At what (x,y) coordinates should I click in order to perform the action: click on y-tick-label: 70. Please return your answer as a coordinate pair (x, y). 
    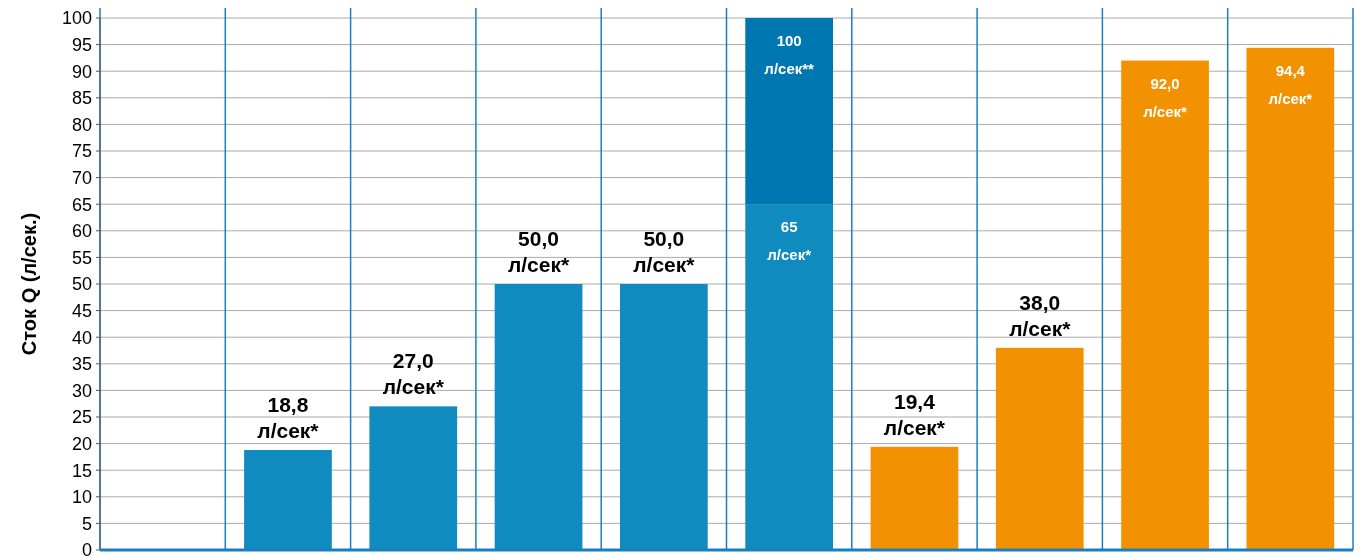
    Looking at the image, I should click on (81, 177).